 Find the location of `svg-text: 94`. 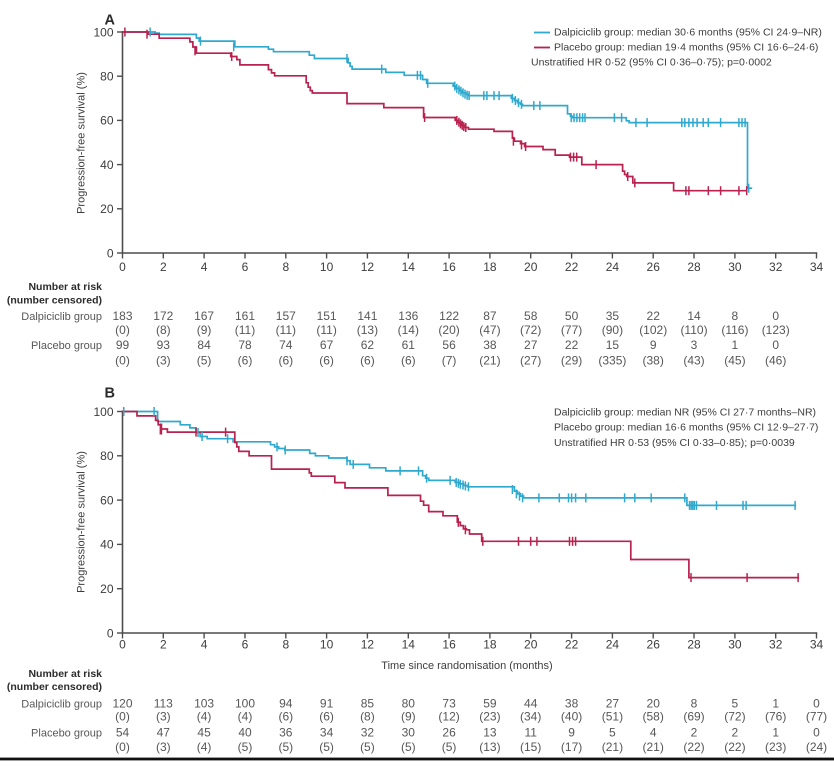

svg-text: 94 is located at coordinates (286, 704).